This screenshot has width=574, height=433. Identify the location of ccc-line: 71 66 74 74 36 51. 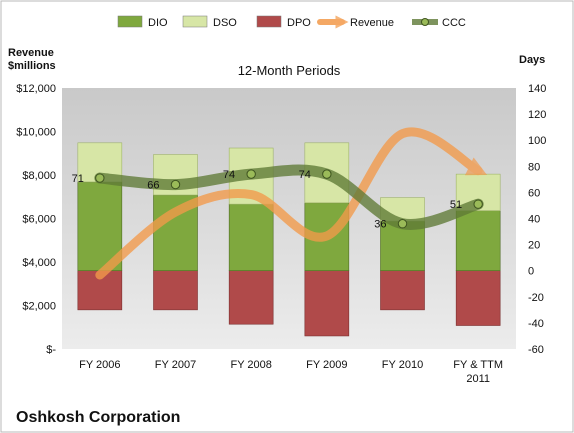
(278, 197).